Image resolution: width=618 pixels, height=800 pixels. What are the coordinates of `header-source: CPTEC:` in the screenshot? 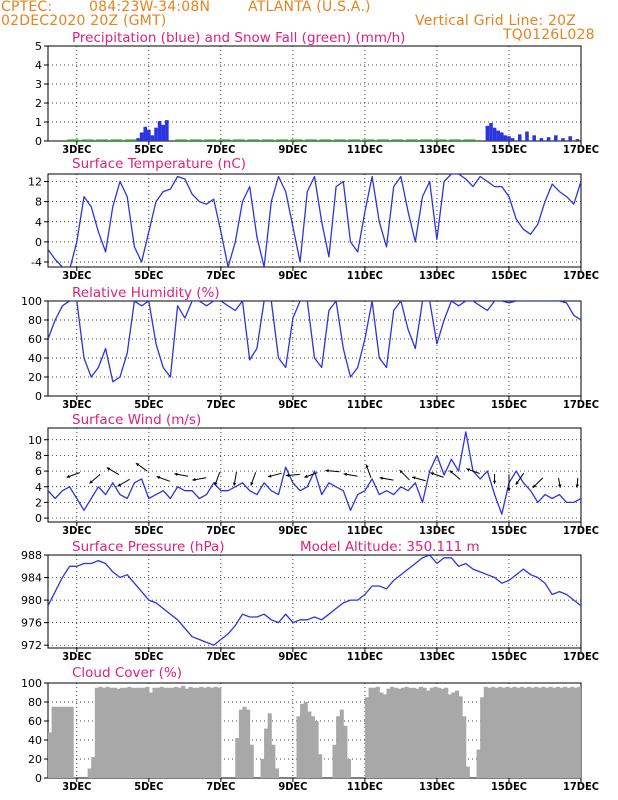 It's located at (27, 7).